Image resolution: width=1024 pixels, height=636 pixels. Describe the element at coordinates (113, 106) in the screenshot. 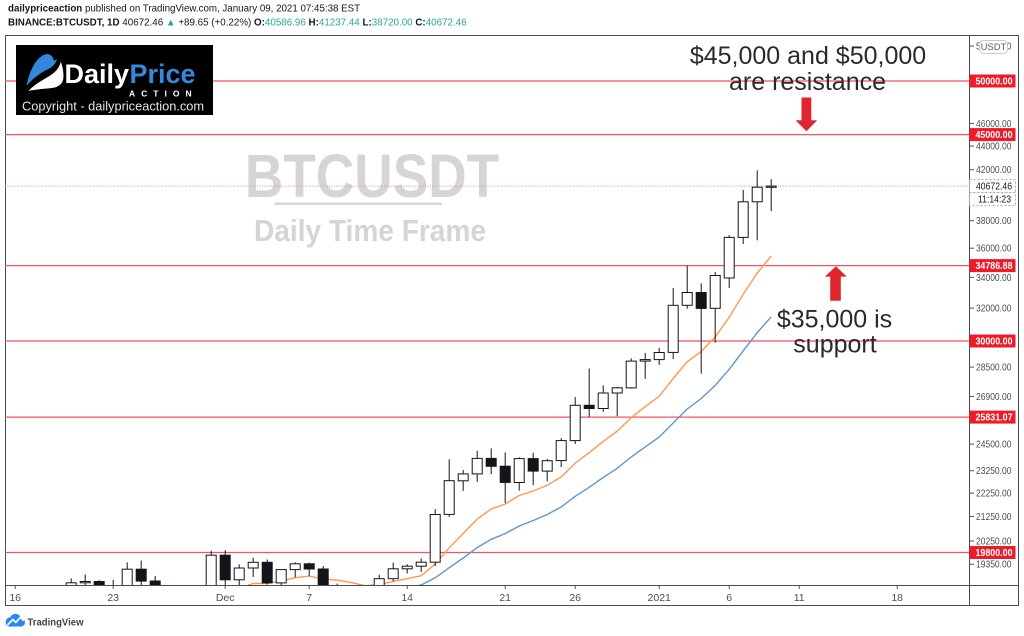

I see `svg-text:Copyright - dailypriceaction.c: Copyright - dailypriceaction.com` at that location.